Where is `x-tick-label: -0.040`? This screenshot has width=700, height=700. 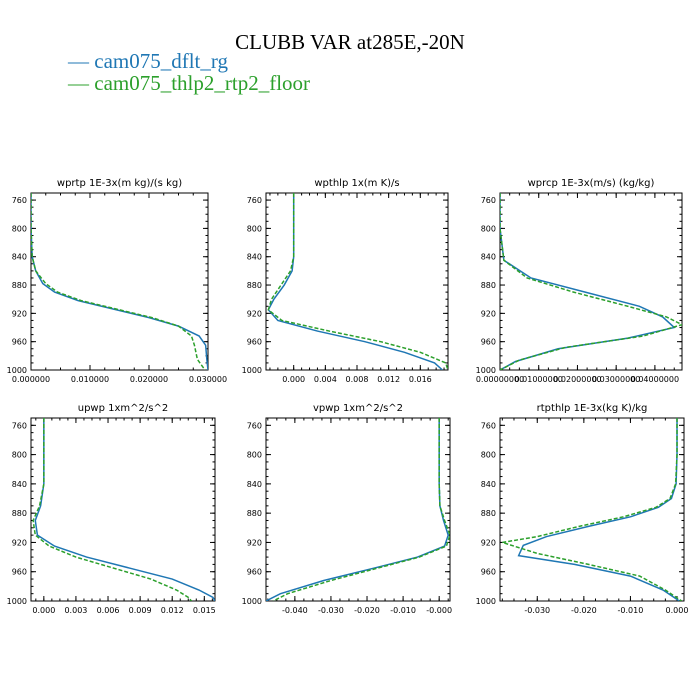
x-tick-label: -0.040 is located at coordinates (295, 610).